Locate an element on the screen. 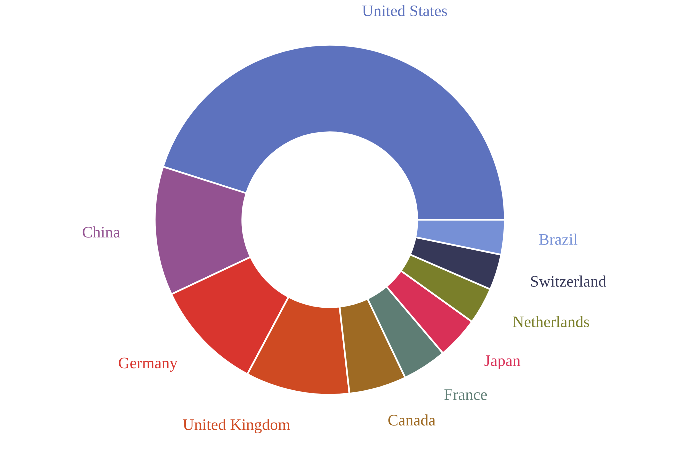  slice-label: Switzerland is located at coordinates (568, 282).